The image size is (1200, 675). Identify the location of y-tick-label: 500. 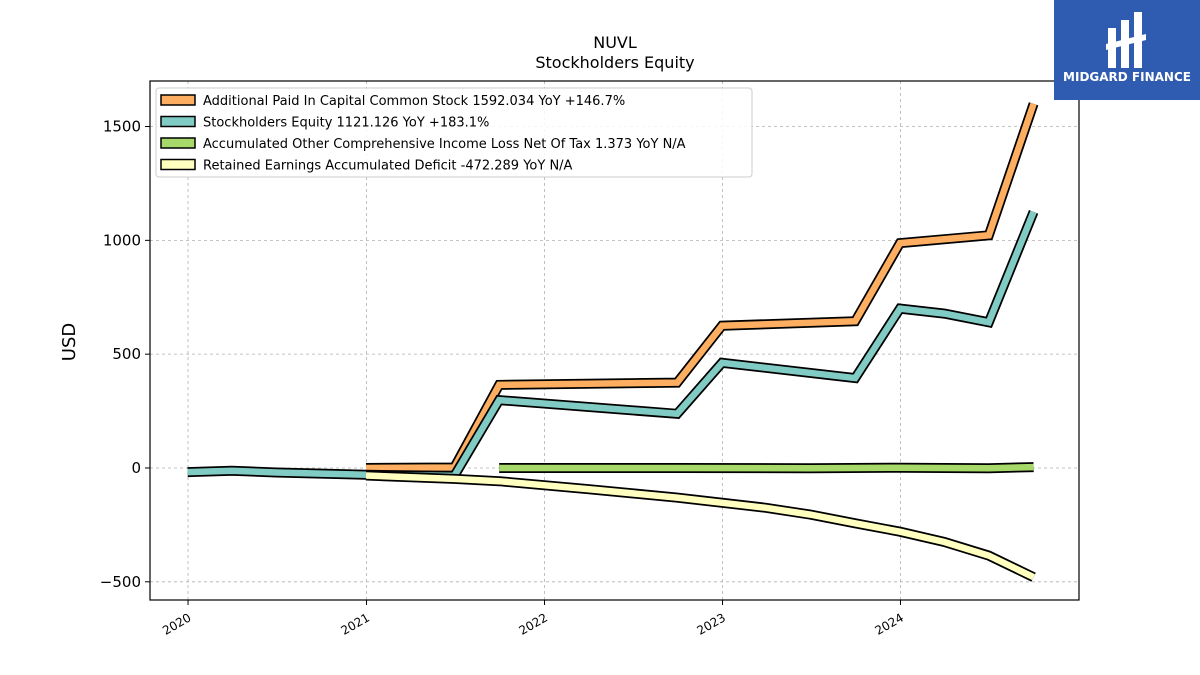
(126, 354).